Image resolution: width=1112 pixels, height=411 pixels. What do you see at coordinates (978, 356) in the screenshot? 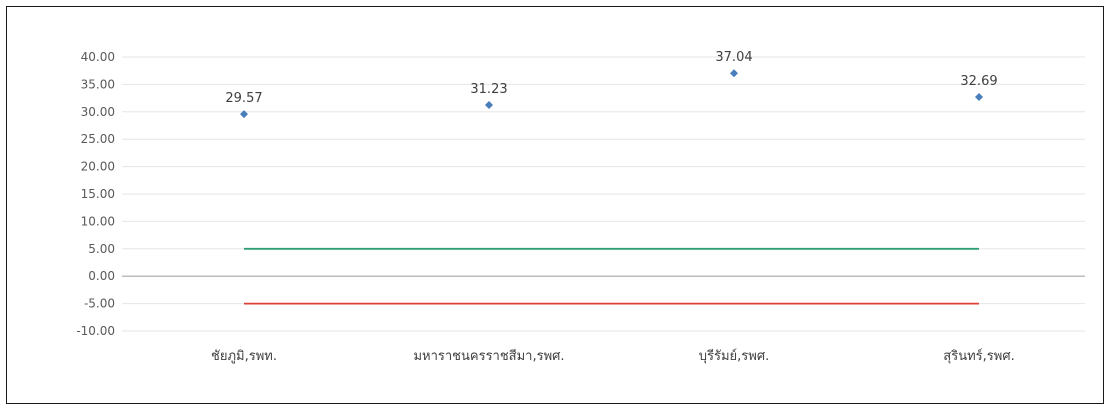
I see `x-category-label: สุรินทร์,รพศ.` at bounding box center [978, 356].